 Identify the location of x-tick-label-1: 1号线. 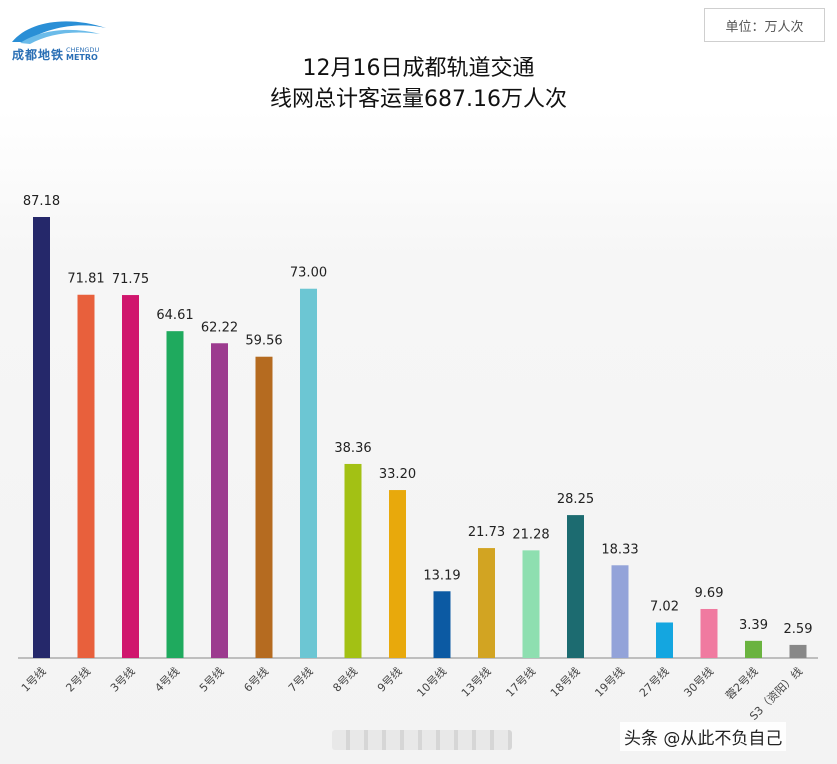
(33, 679).